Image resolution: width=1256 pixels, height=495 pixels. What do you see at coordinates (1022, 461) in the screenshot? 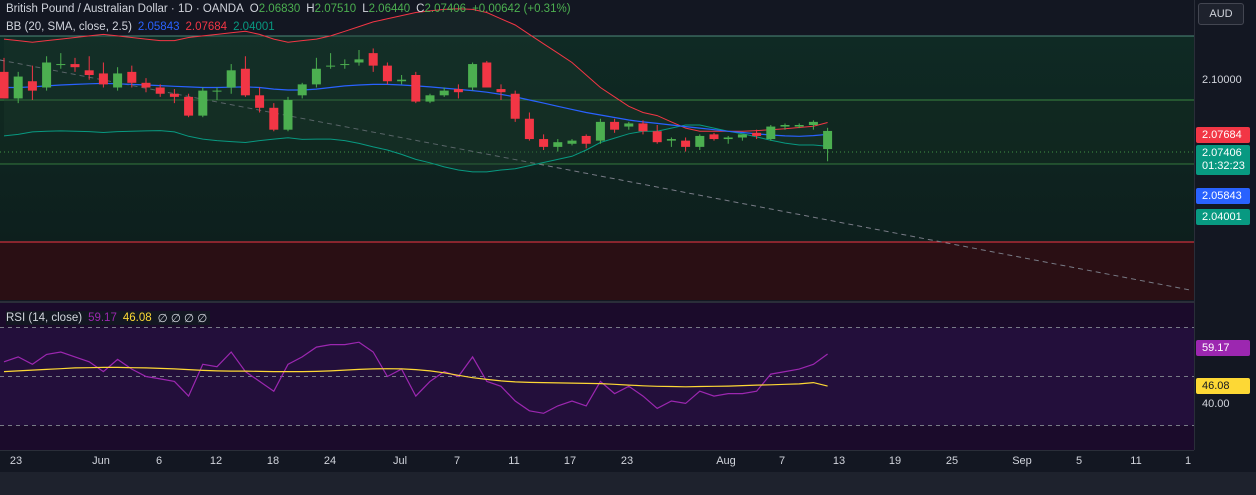
I see `time-axis-label: Sep` at bounding box center [1022, 461].